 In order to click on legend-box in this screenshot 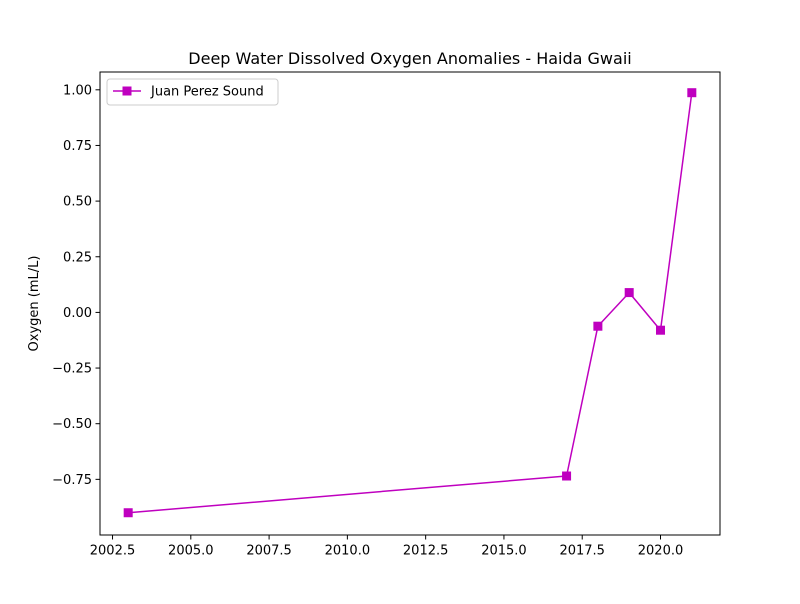, I will do `click(192, 92)`.